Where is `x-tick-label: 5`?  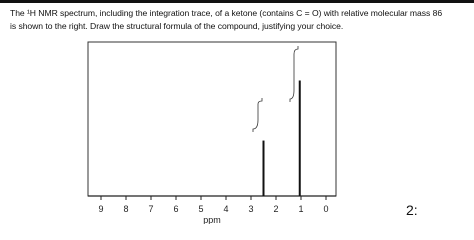 x-tick-label: 5 is located at coordinates (200, 209).